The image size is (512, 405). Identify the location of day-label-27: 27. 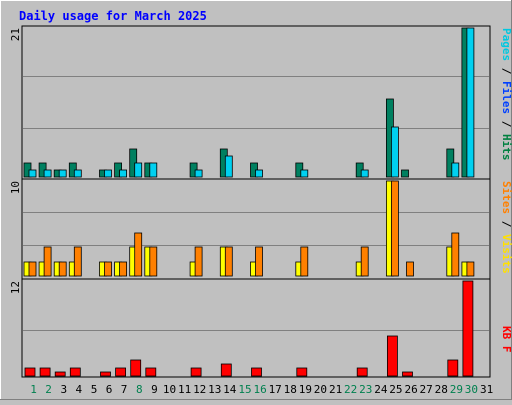
(425, 389).